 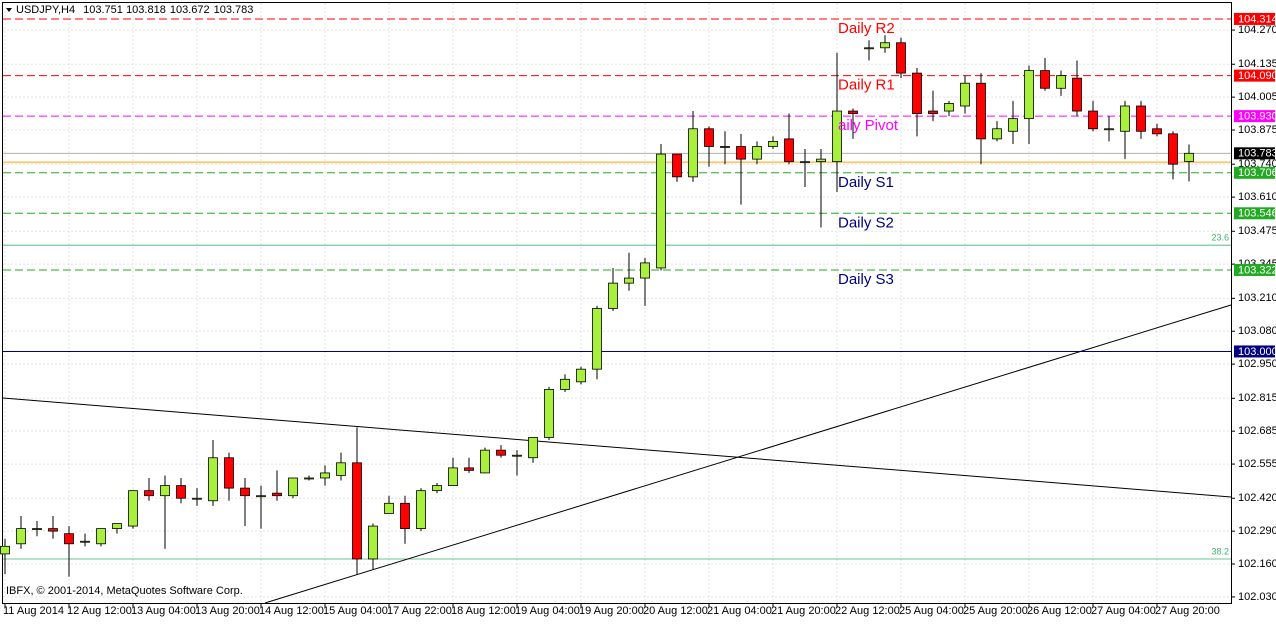 I want to click on header-part: 103.783, so click(x=234, y=10).